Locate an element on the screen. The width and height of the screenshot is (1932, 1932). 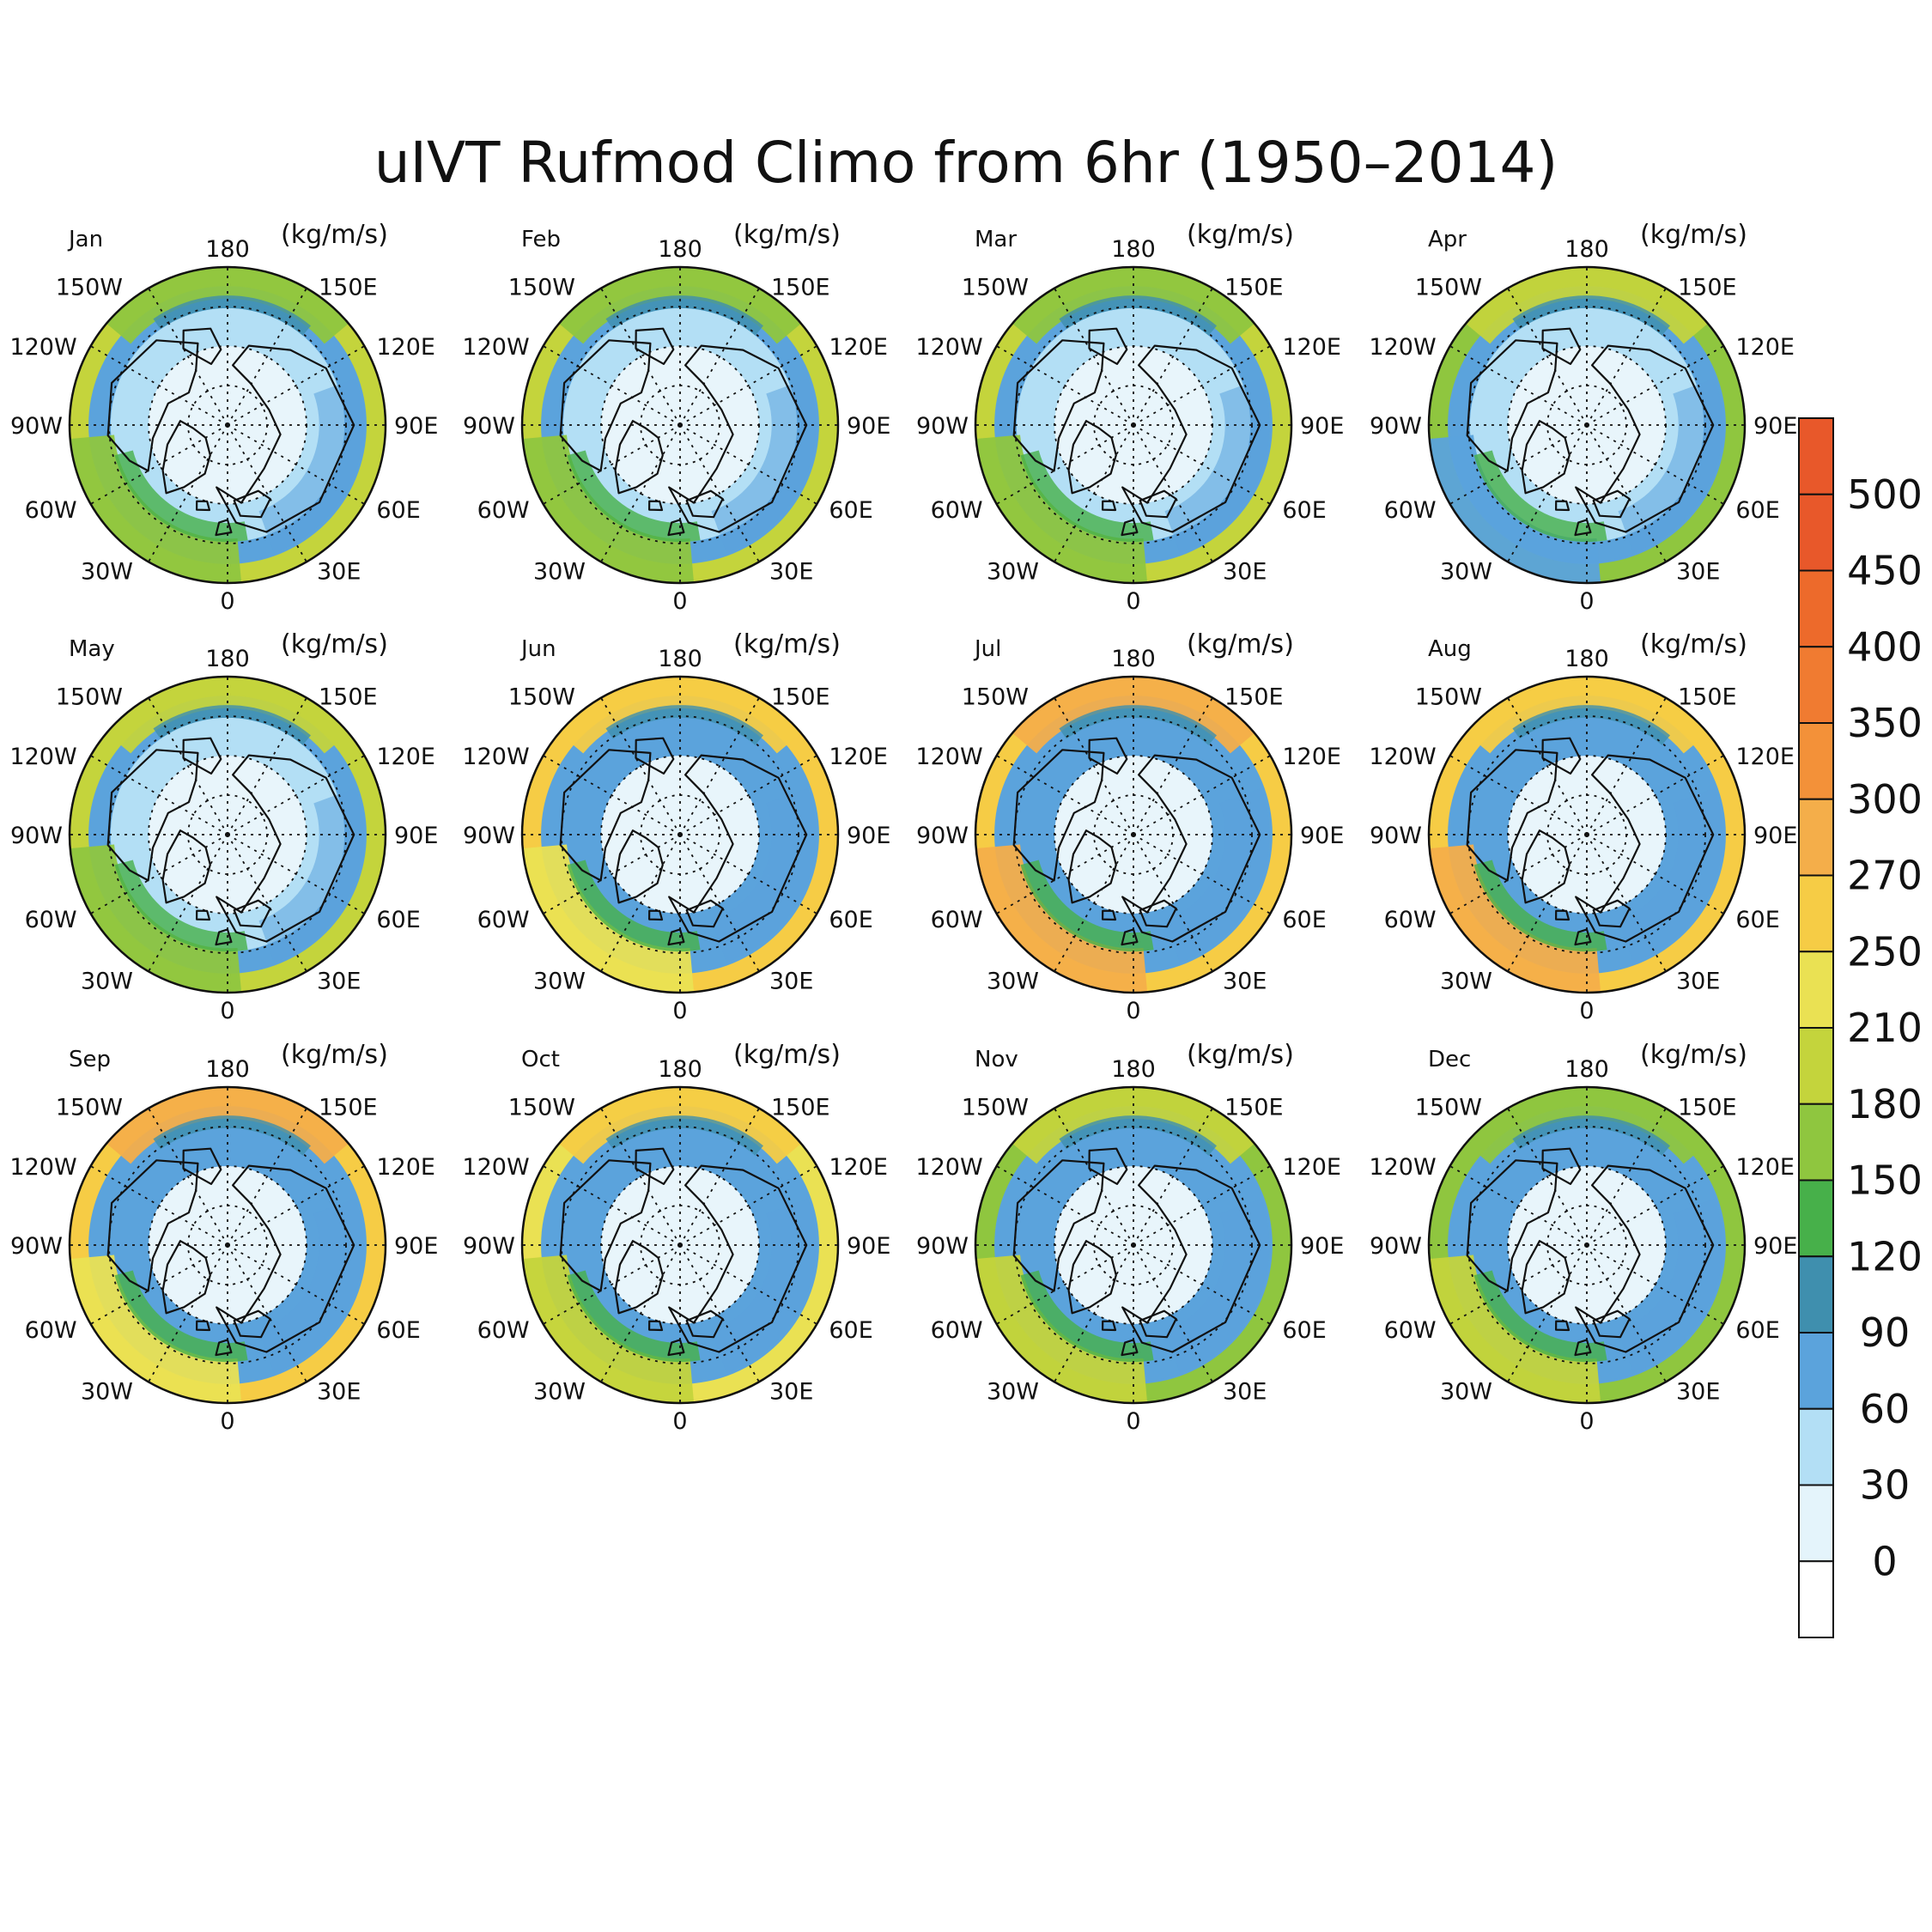
colorbar-label: 250 is located at coordinates (1885, 951).